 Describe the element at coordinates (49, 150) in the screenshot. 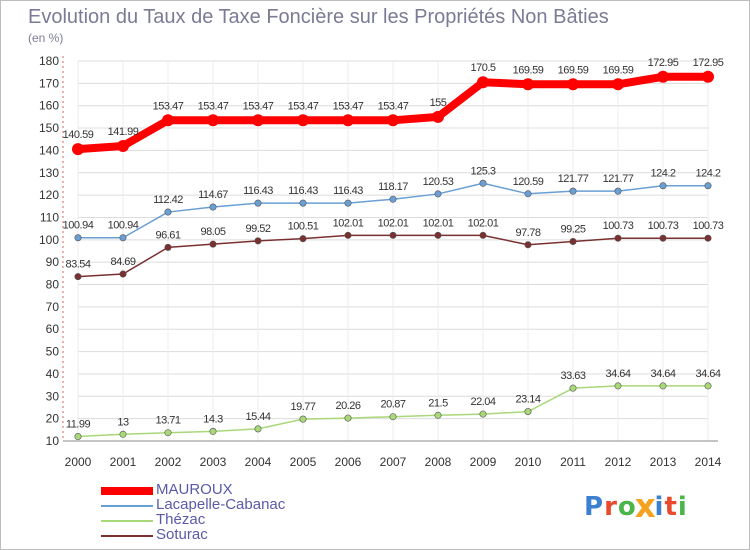

I see `y-tick-label: 140` at that location.